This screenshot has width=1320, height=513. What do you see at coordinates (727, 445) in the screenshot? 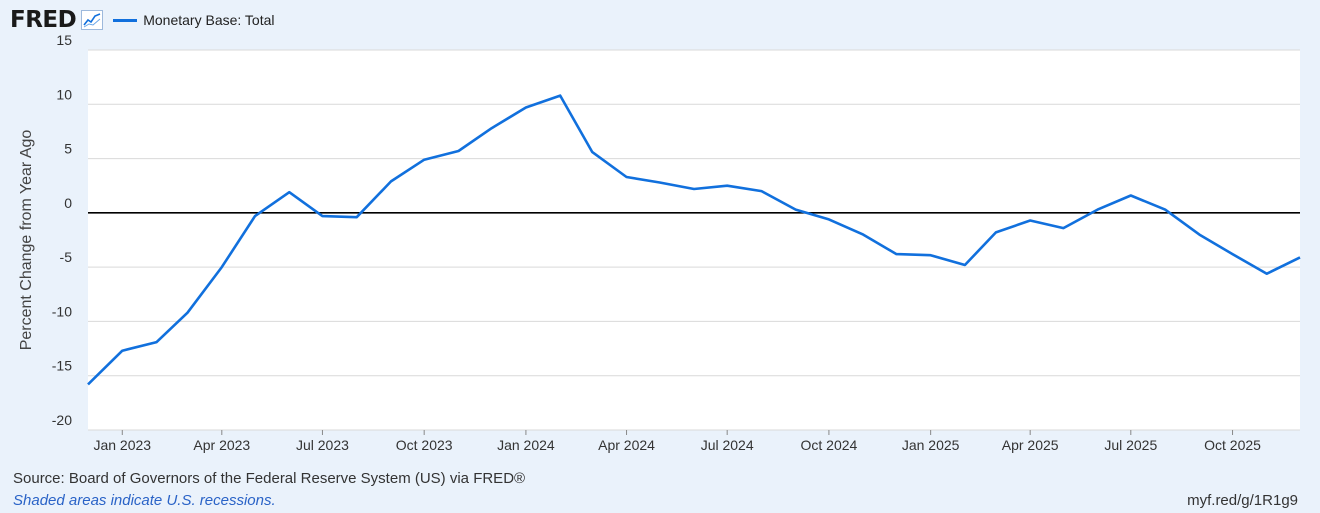
I see `x-tick-label: Jul 2024` at bounding box center [727, 445].